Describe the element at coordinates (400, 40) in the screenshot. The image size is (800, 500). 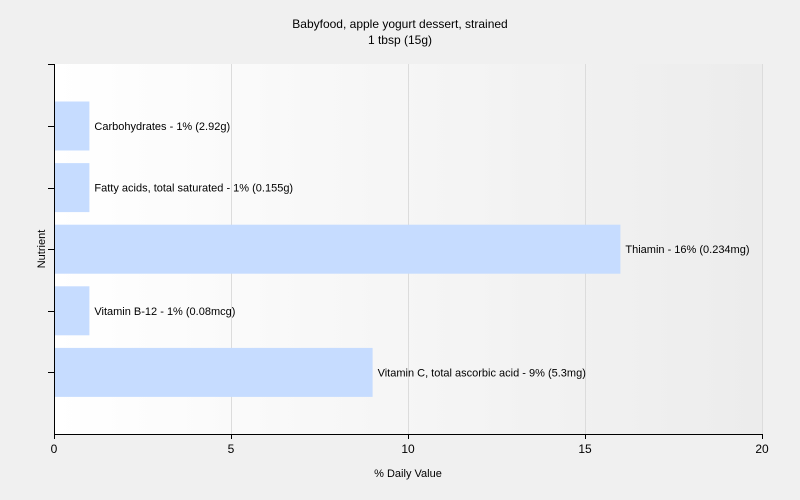
I see `chart-subtitle: 1 tbsp (15g)` at that location.